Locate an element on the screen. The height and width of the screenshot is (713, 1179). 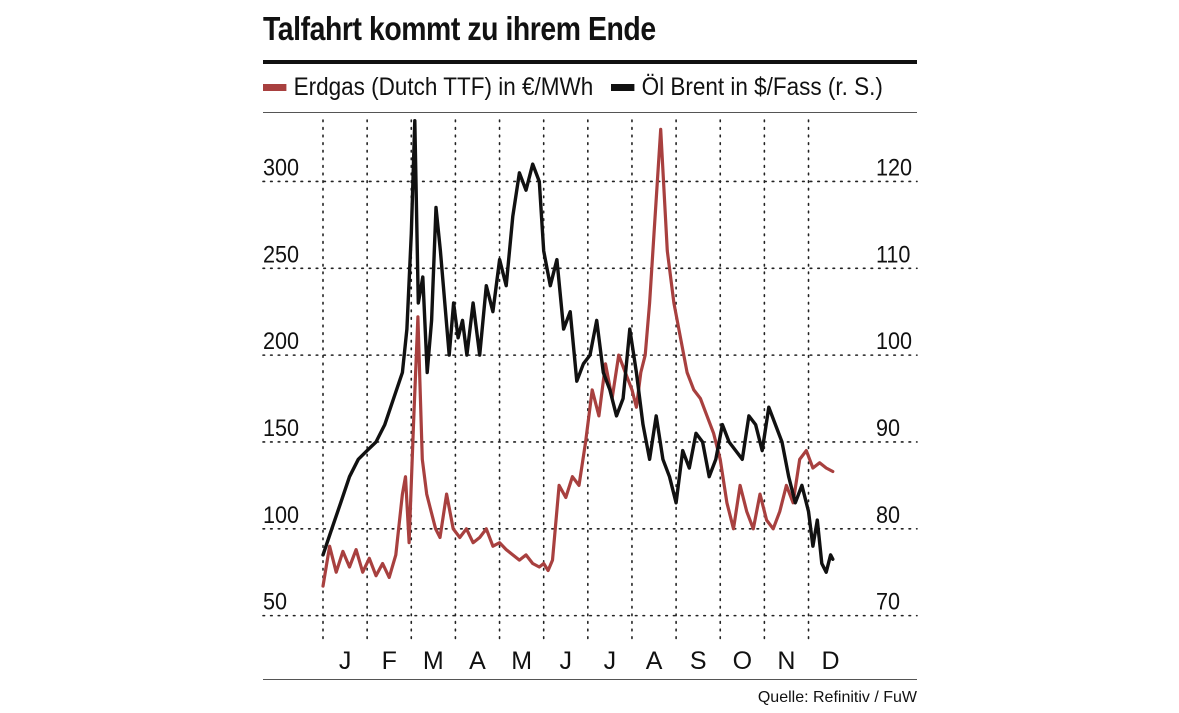
x-tick-label: S is located at coordinates (698, 661).